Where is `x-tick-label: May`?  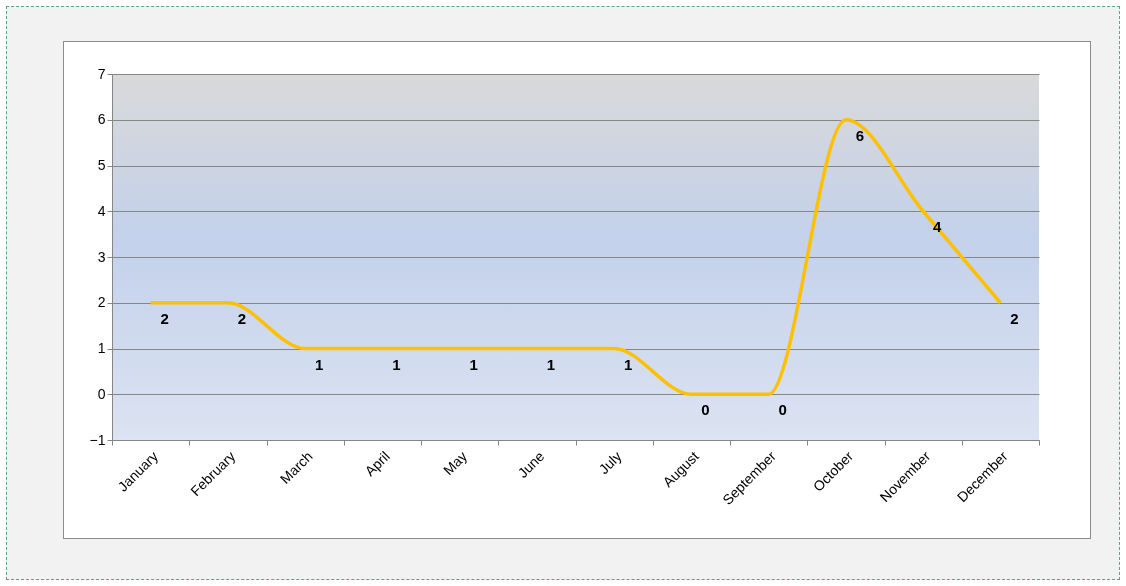 x-tick-label: May is located at coordinates (455, 463).